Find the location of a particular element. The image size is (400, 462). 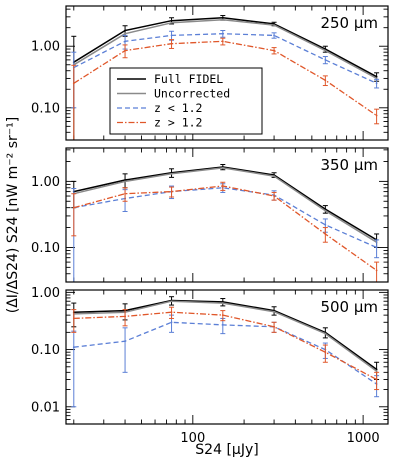

x-tick-label: 1000 is located at coordinates (363, 438).